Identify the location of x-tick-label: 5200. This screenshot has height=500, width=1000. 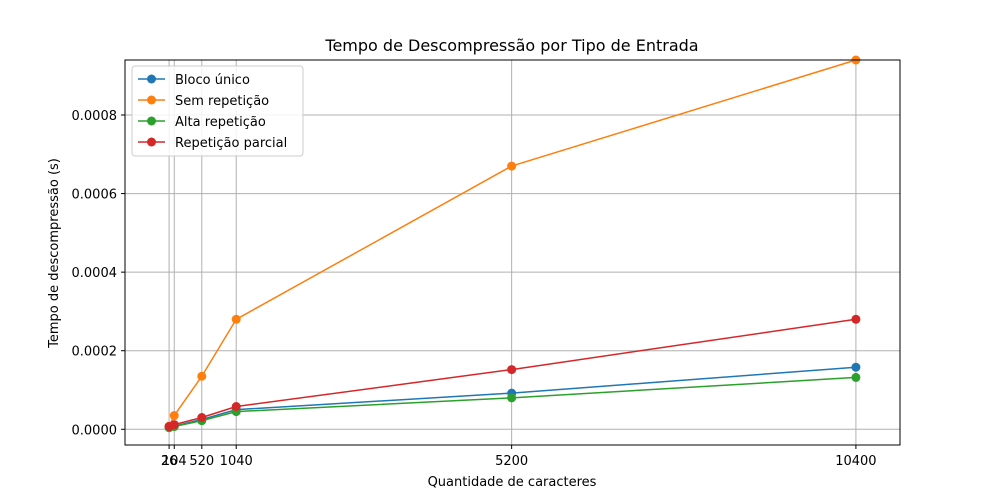
(511, 461).